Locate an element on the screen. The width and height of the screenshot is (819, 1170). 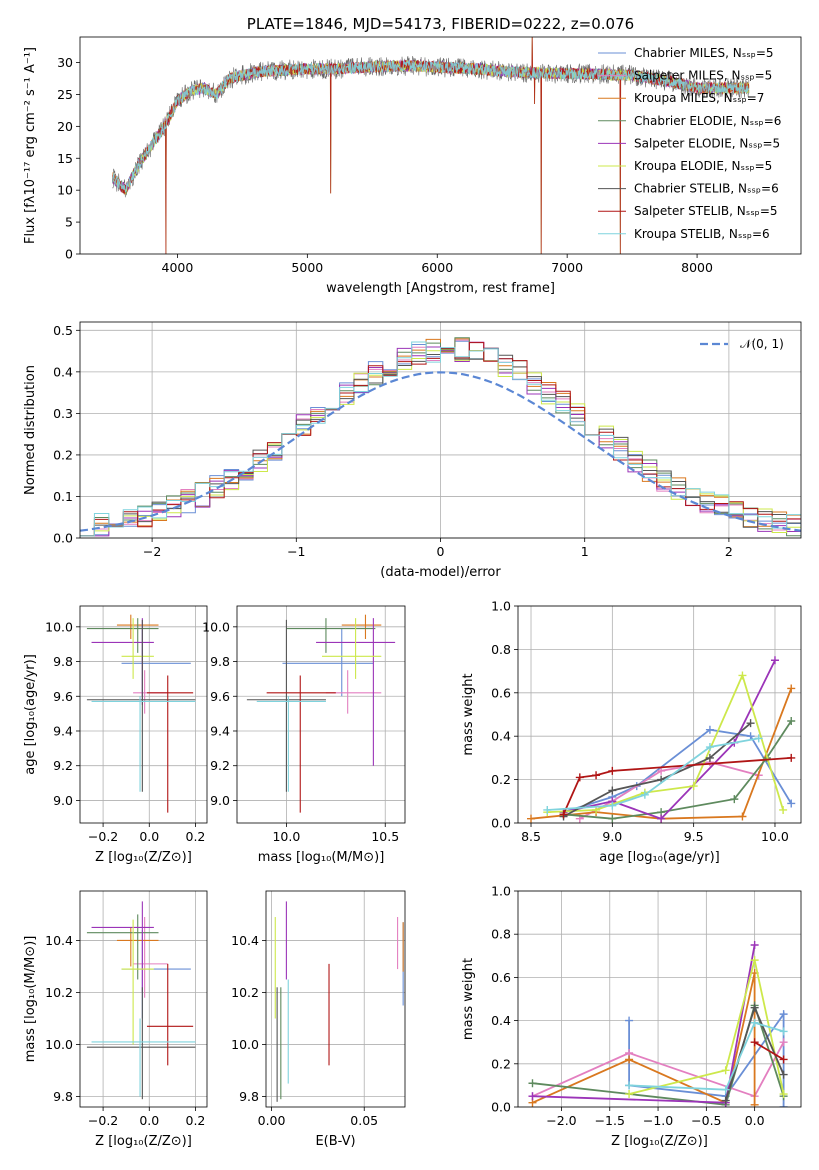
legend-entry: Kroupa MILES, Nₛₛₚ=7 is located at coordinates (699, 98).